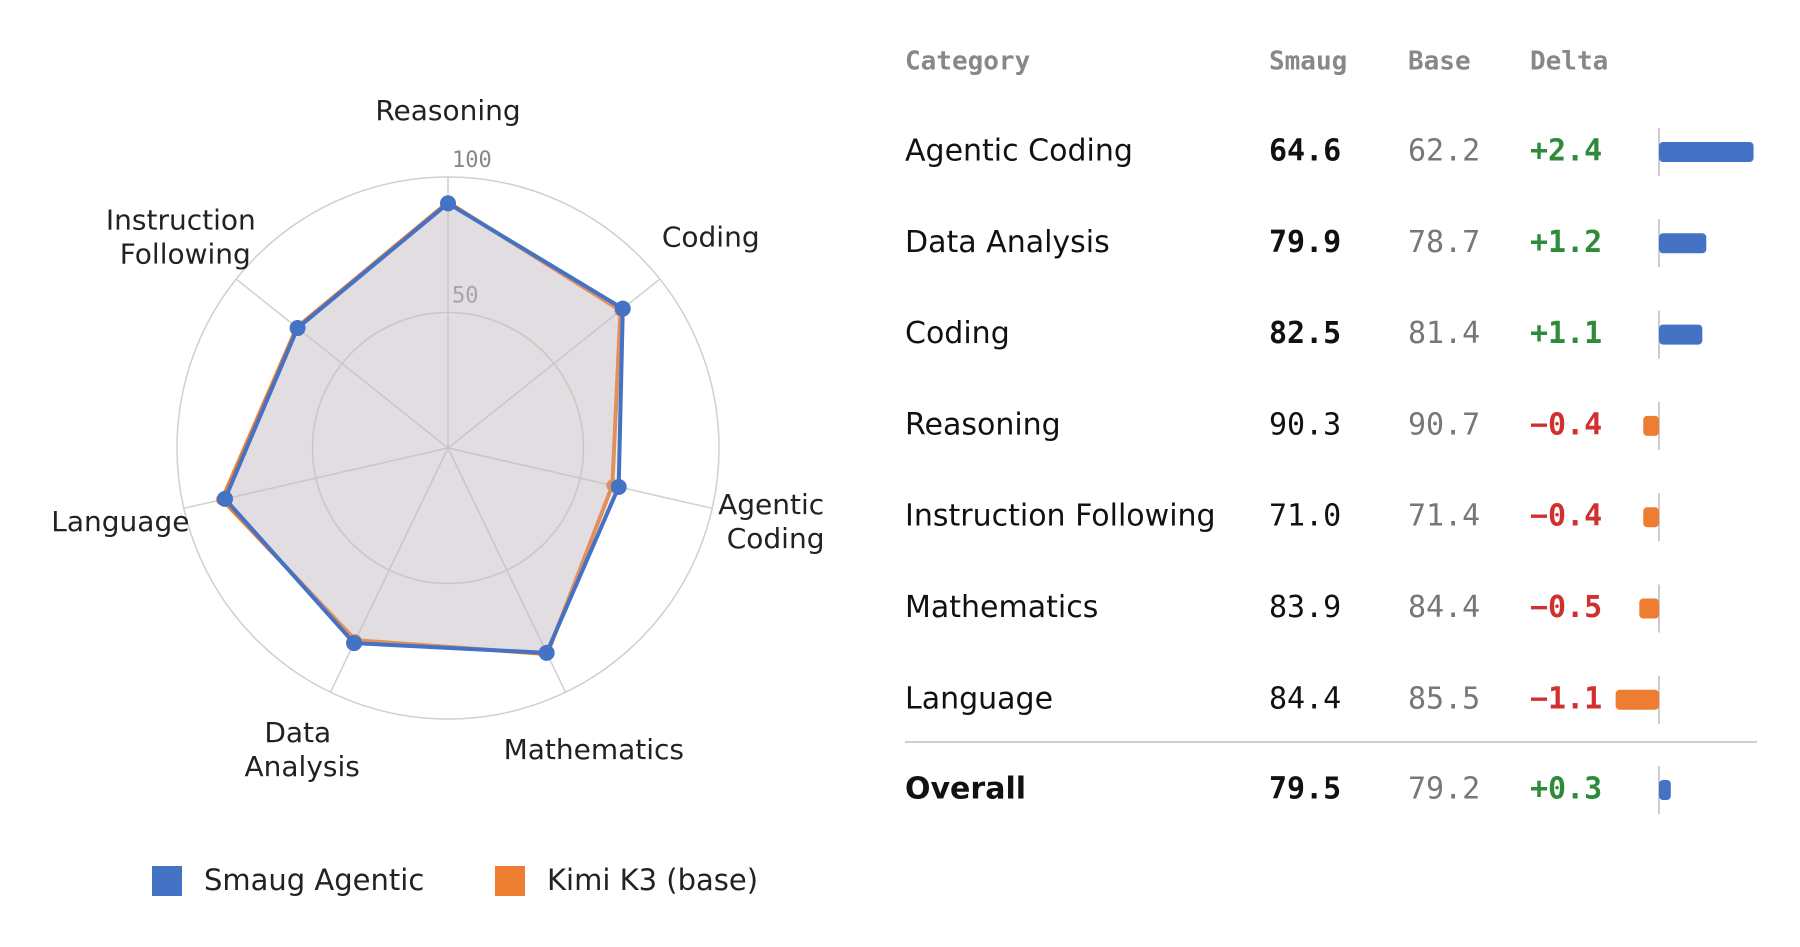 The image size is (1800, 947). What do you see at coordinates (967, 62) in the screenshot?
I see `column-header: Category` at bounding box center [967, 62].